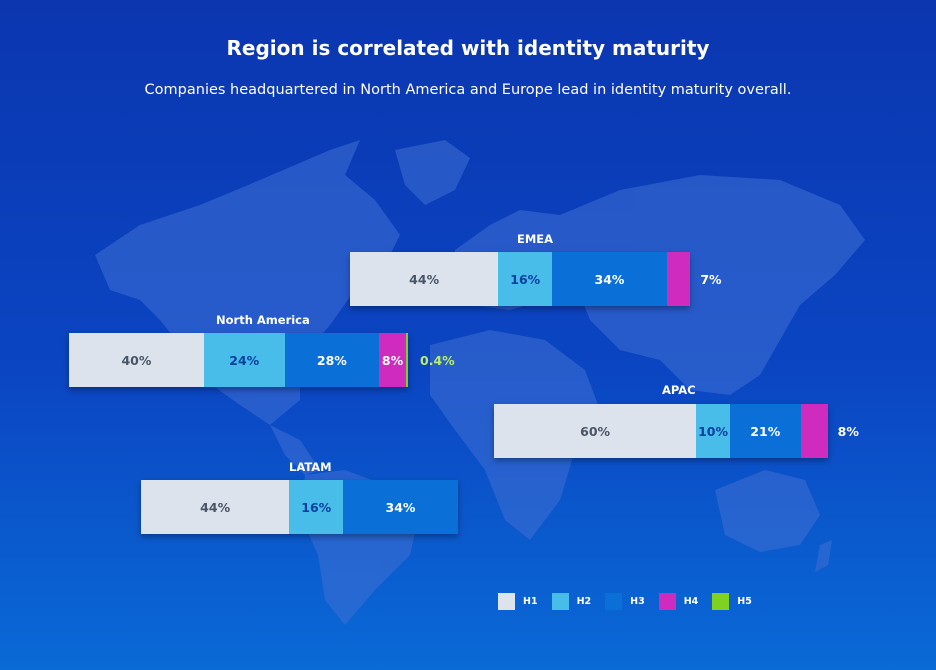  What do you see at coordinates (732, 601) in the screenshot?
I see `legend-item-h5: H5` at bounding box center [732, 601].